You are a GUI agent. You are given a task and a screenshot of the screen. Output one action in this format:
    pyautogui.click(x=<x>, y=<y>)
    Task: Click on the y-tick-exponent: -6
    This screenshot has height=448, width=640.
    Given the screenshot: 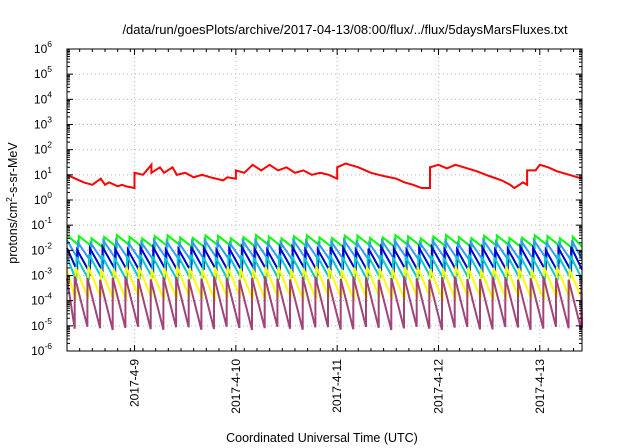 What is the action you would take?
    pyautogui.click(x=48, y=346)
    